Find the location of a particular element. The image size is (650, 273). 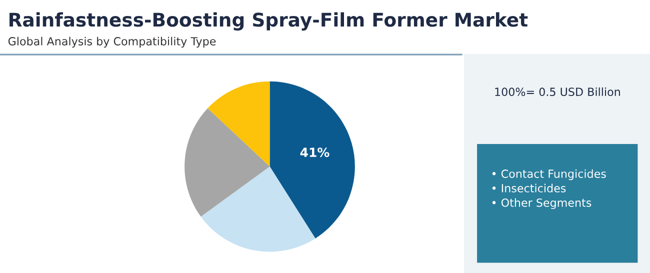

text: • Other Segments is located at coordinates (542, 204).